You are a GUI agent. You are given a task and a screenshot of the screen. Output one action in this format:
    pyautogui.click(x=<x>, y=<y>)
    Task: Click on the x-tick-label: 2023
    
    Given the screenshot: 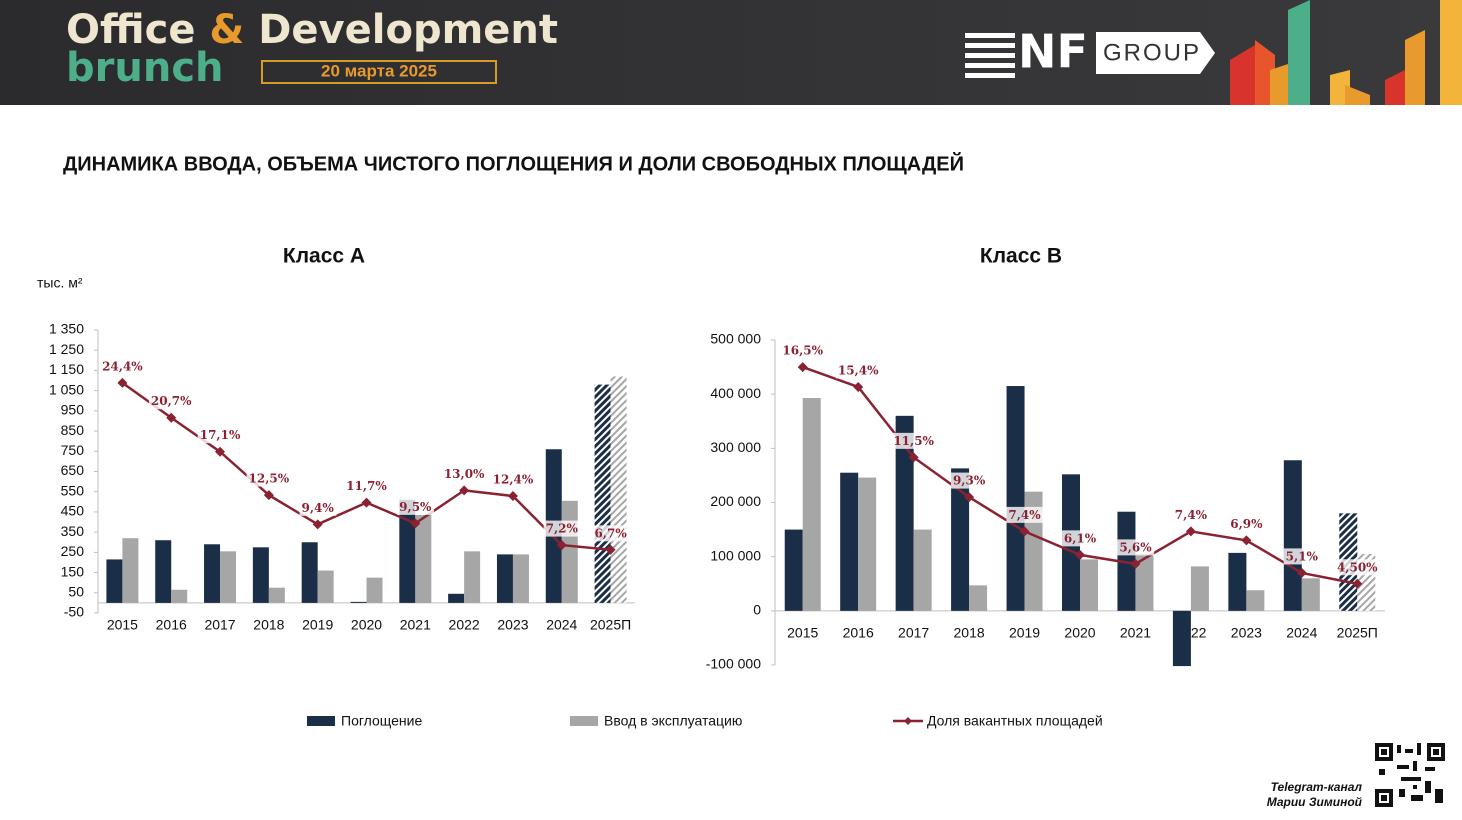 What is the action you would take?
    pyautogui.click(x=1246, y=633)
    